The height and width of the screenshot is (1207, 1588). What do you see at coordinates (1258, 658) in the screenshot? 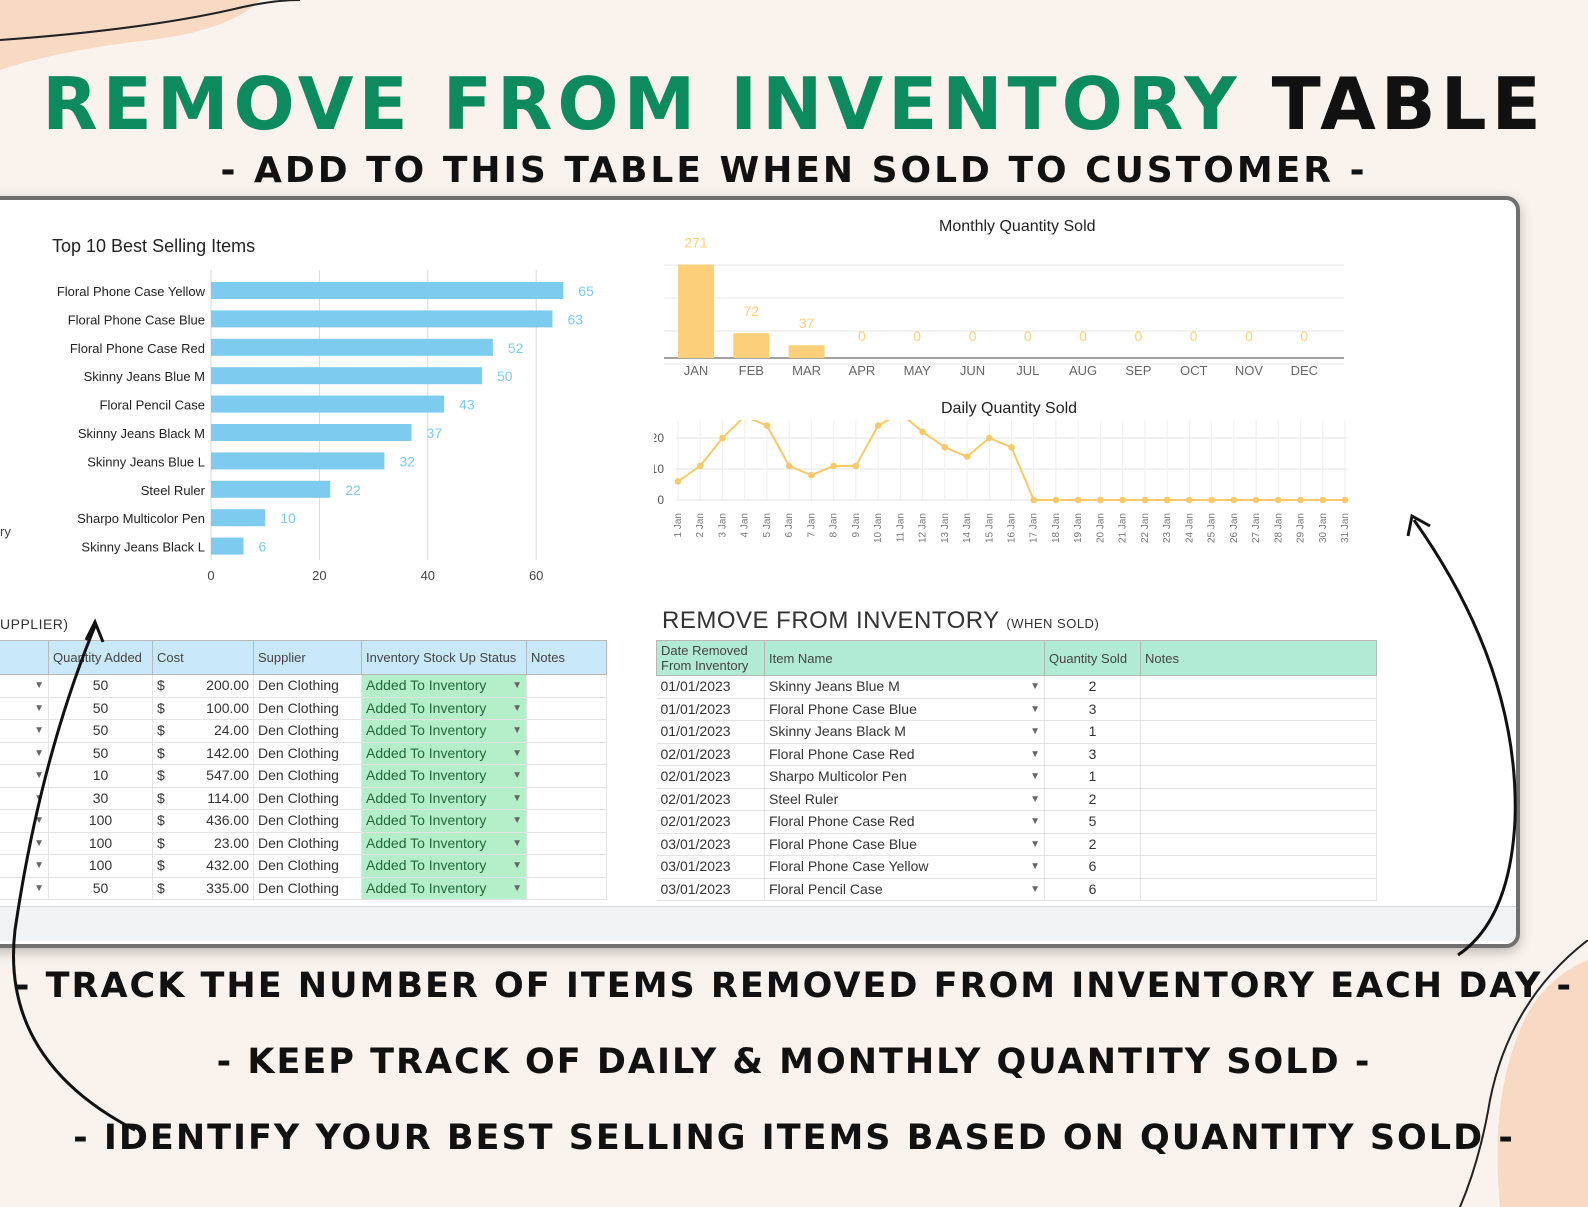
I see `col-remove-notes: Notes` at bounding box center [1258, 658].